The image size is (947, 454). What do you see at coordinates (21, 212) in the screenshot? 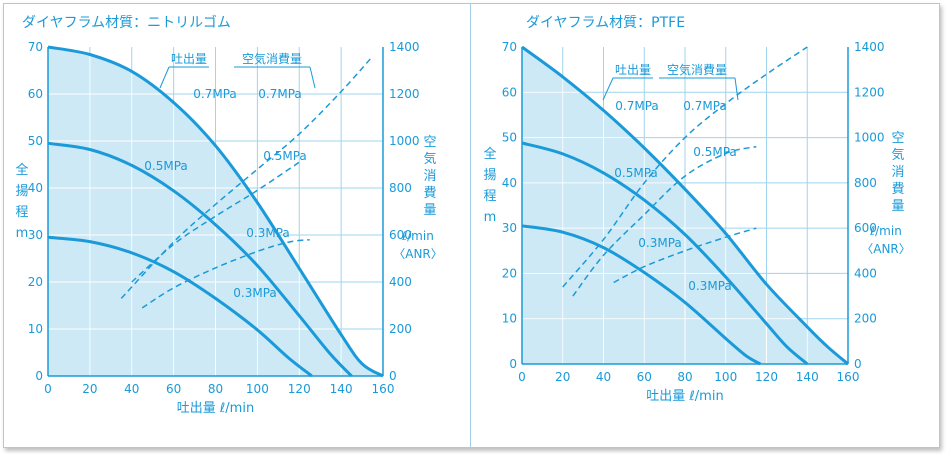
I see `y-left-label-char: 程` at bounding box center [21, 212].